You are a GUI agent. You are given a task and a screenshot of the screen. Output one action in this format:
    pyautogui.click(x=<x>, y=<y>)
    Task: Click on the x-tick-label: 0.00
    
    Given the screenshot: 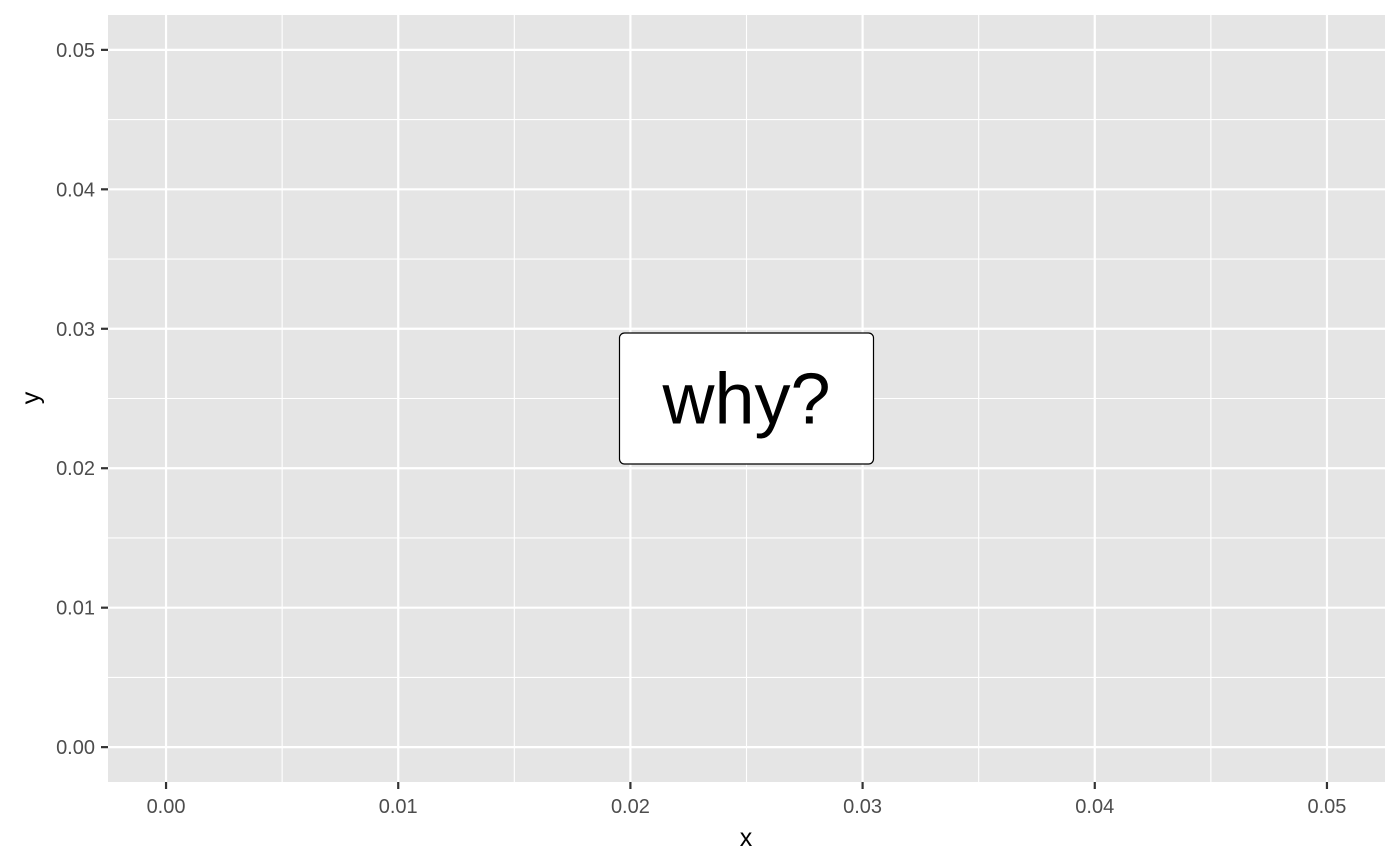 What is the action you would take?
    pyautogui.click(x=166, y=807)
    